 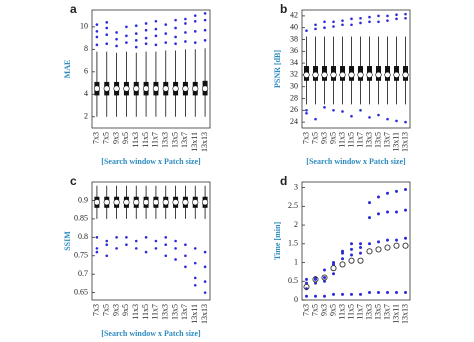 What do you see at coordinates (165, 140) in the screenshot?
I see `x-tick-label: 13x3` at bounding box center [165, 140].